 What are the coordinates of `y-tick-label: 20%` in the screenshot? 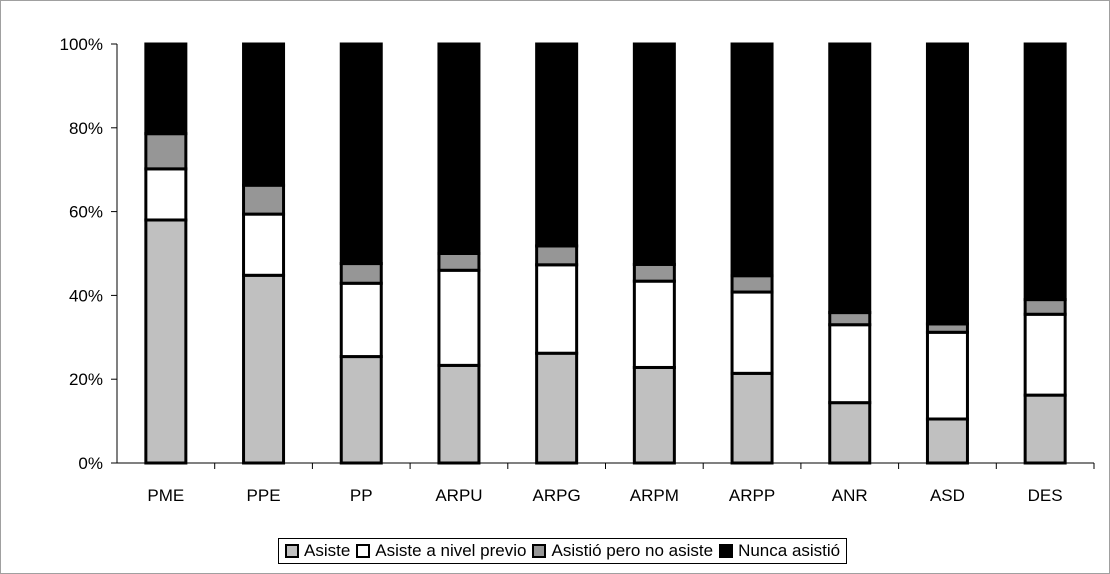 It's located at (86, 379).